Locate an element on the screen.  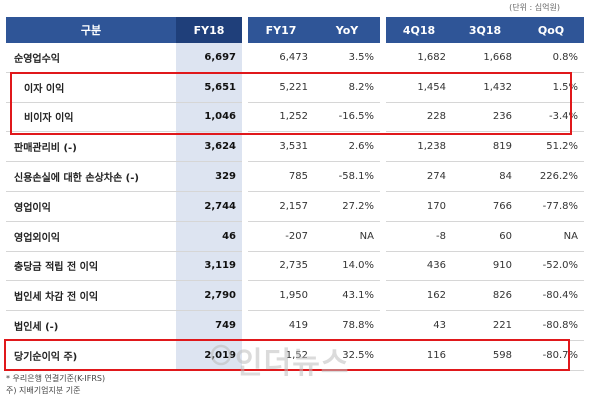
footnote-2: 주) 지배기업지분 기준 is located at coordinates (43, 390).